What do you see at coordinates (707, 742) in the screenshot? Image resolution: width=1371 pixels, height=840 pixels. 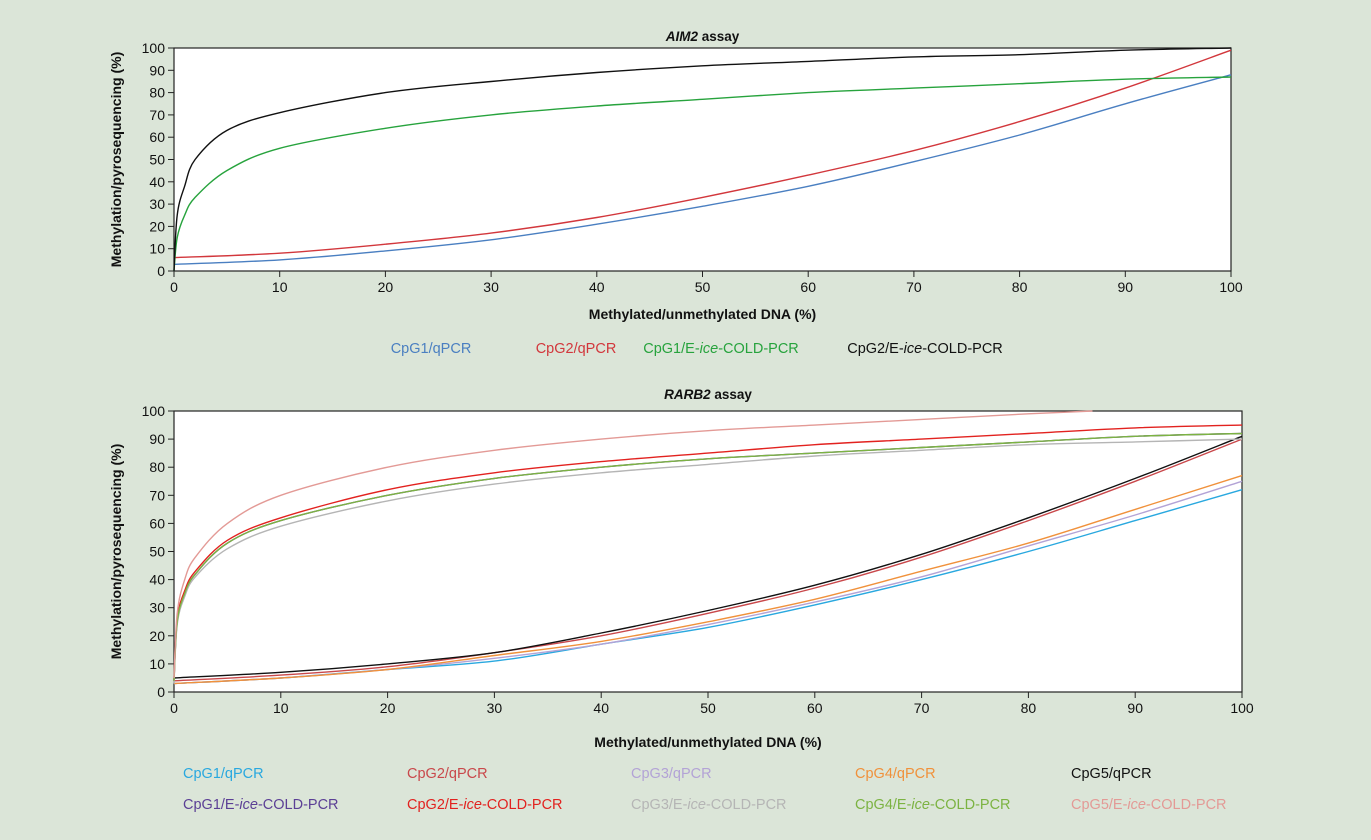 I see `chart2-x-axis-label: Methylated/unmethylated DNA (%)` at bounding box center [707, 742].